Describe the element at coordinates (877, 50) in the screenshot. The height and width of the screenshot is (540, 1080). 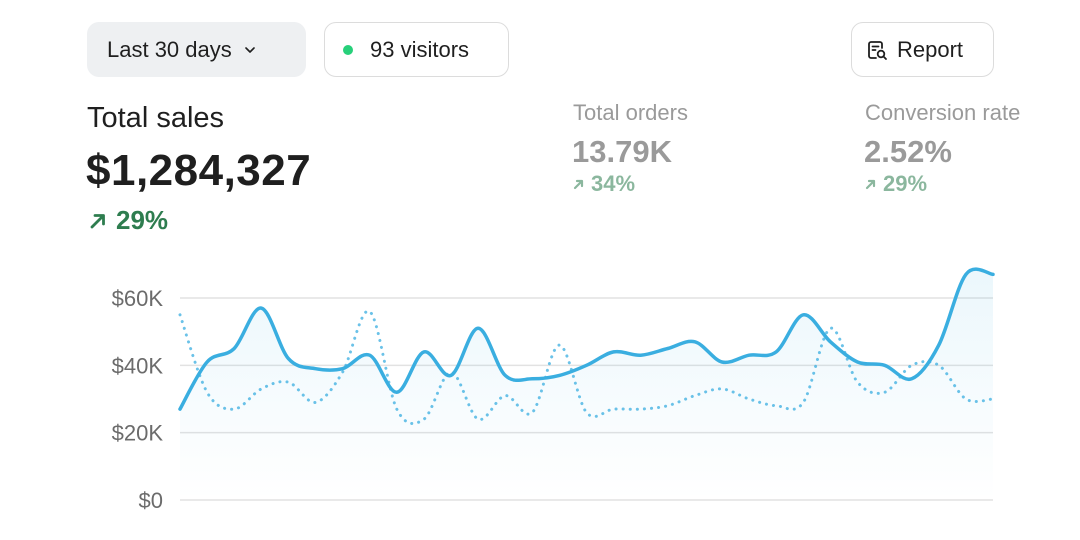
I see `report-search-icon` at that location.